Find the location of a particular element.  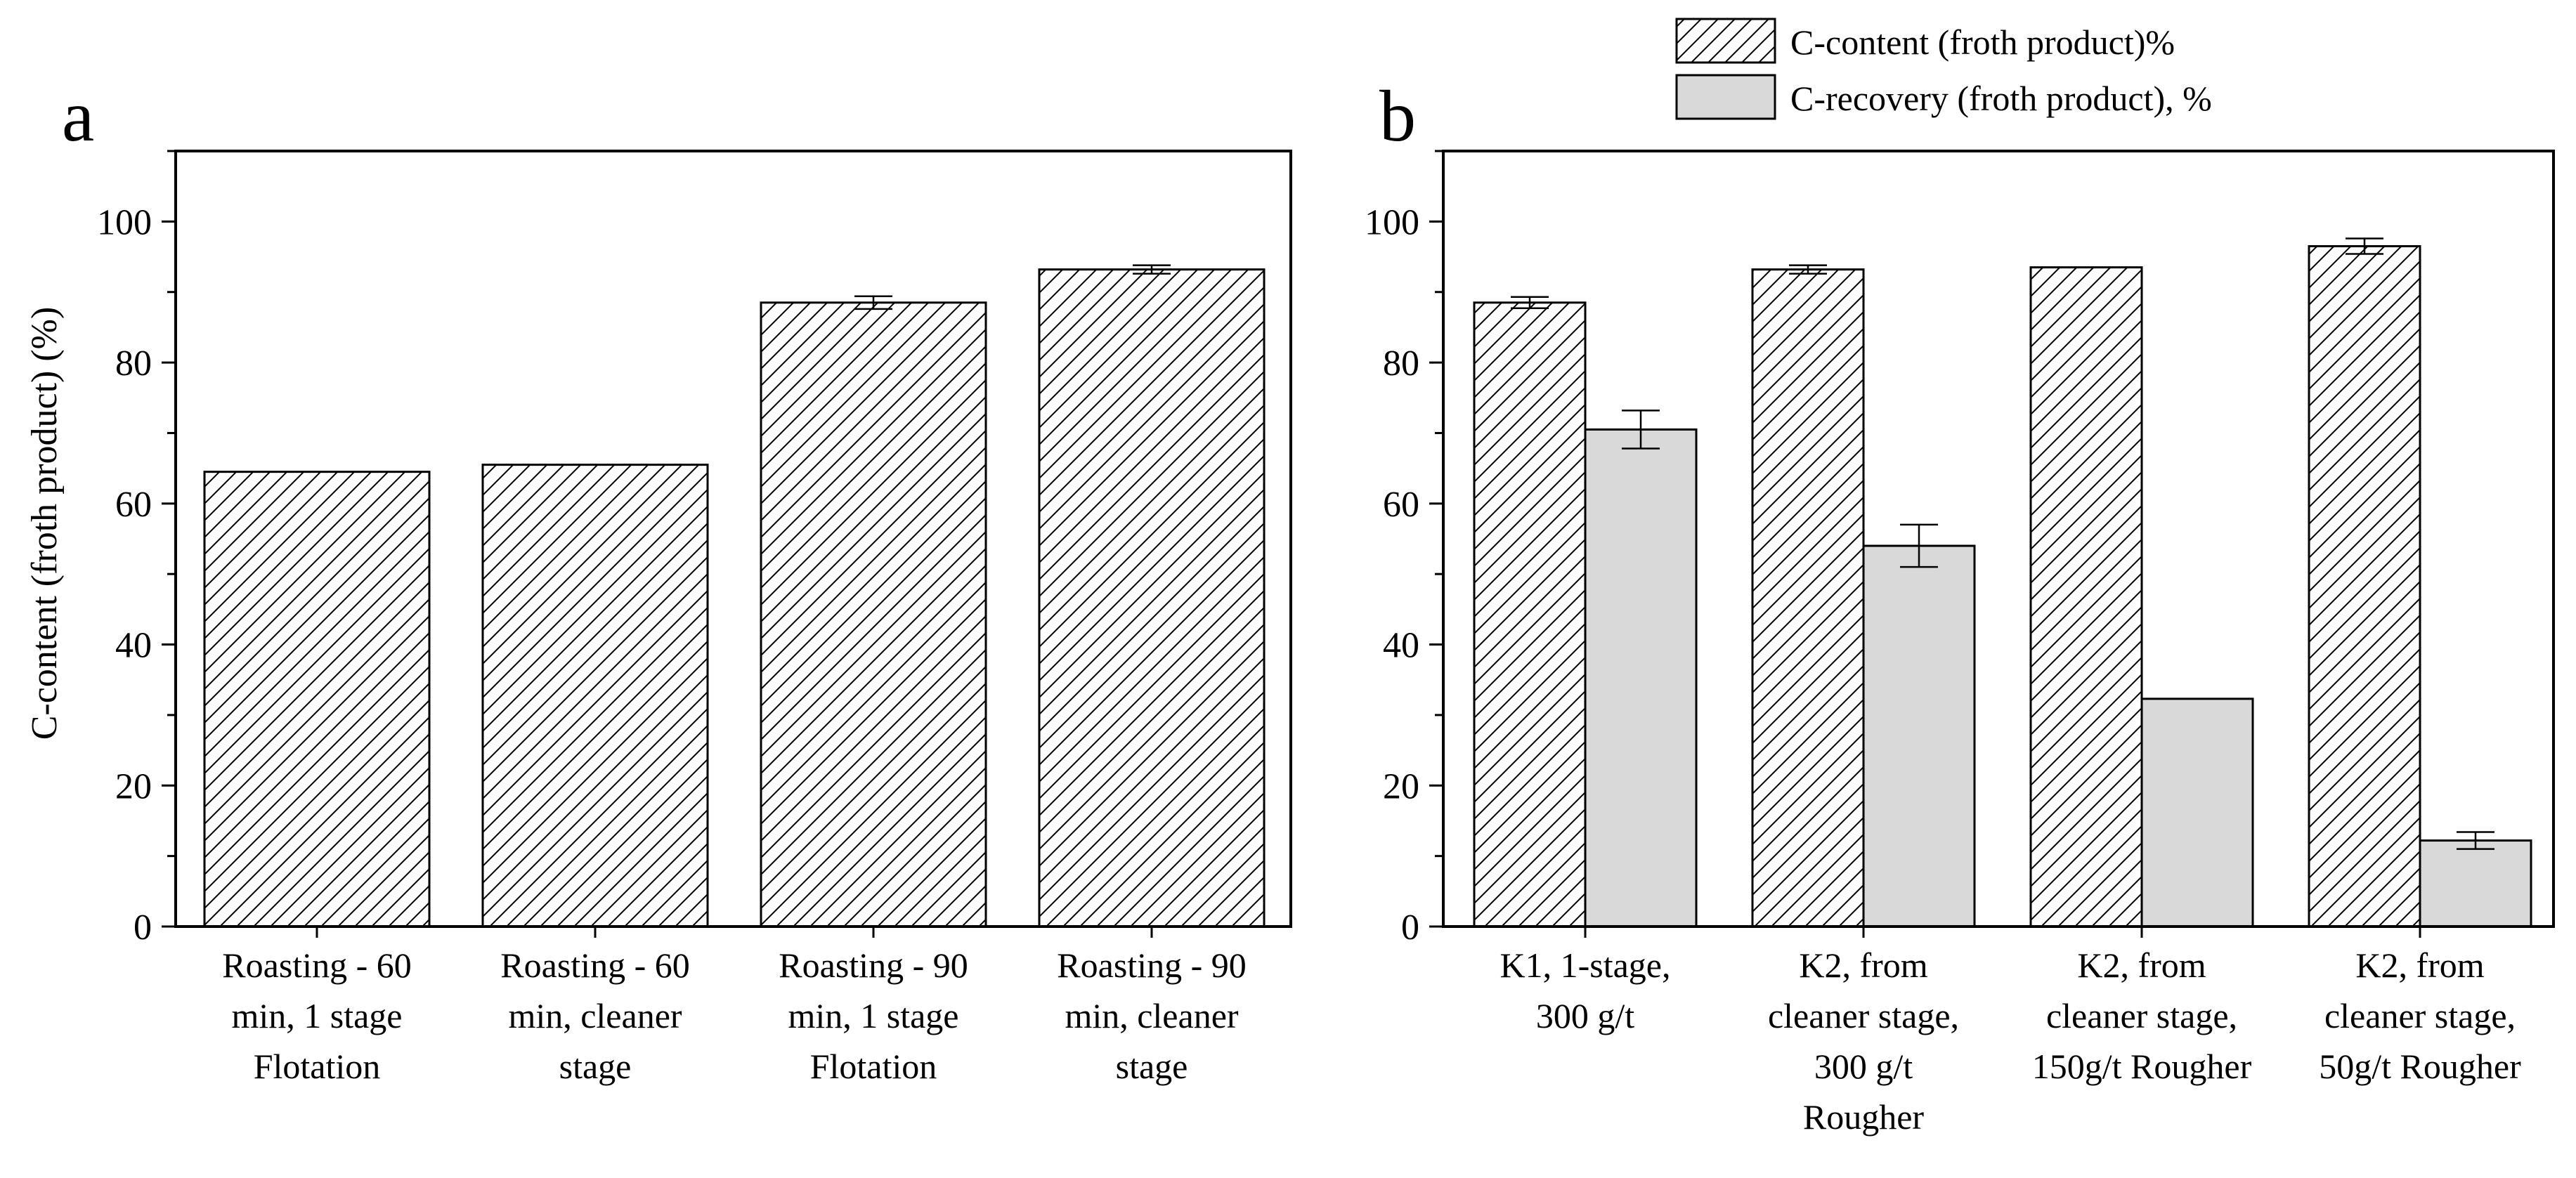

y-tick-label-a-40: 40 is located at coordinates (133, 646).